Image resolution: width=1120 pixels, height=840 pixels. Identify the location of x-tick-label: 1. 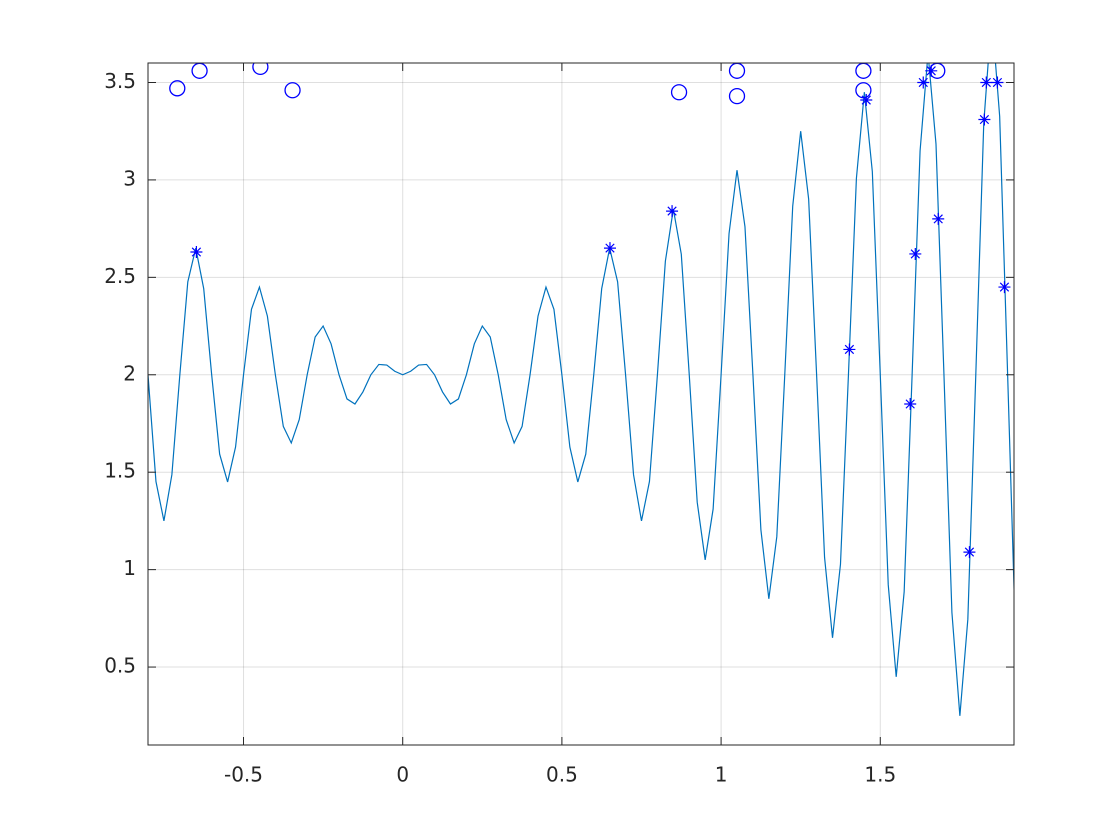
(721, 775).